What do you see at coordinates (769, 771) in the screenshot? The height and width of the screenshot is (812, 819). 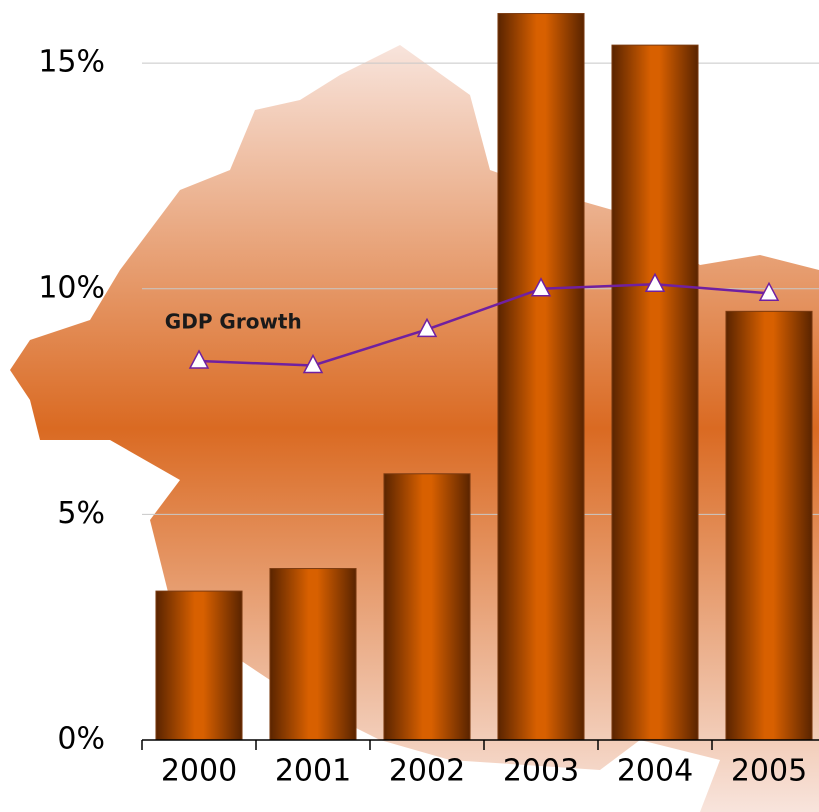 I see `x-tick-label: 2005` at bounding box center [769, 771].